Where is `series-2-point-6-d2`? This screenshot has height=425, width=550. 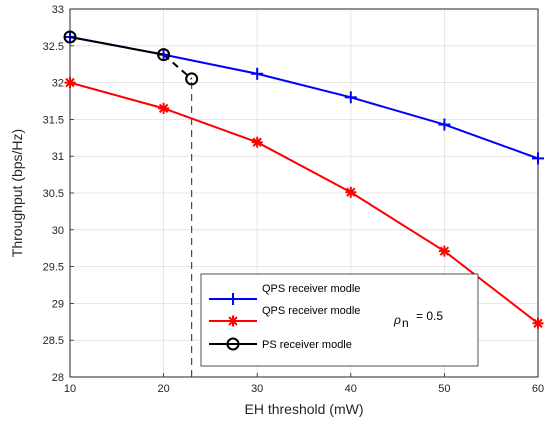 series-2-point-6-d2 is located at coordinates (538, 323).